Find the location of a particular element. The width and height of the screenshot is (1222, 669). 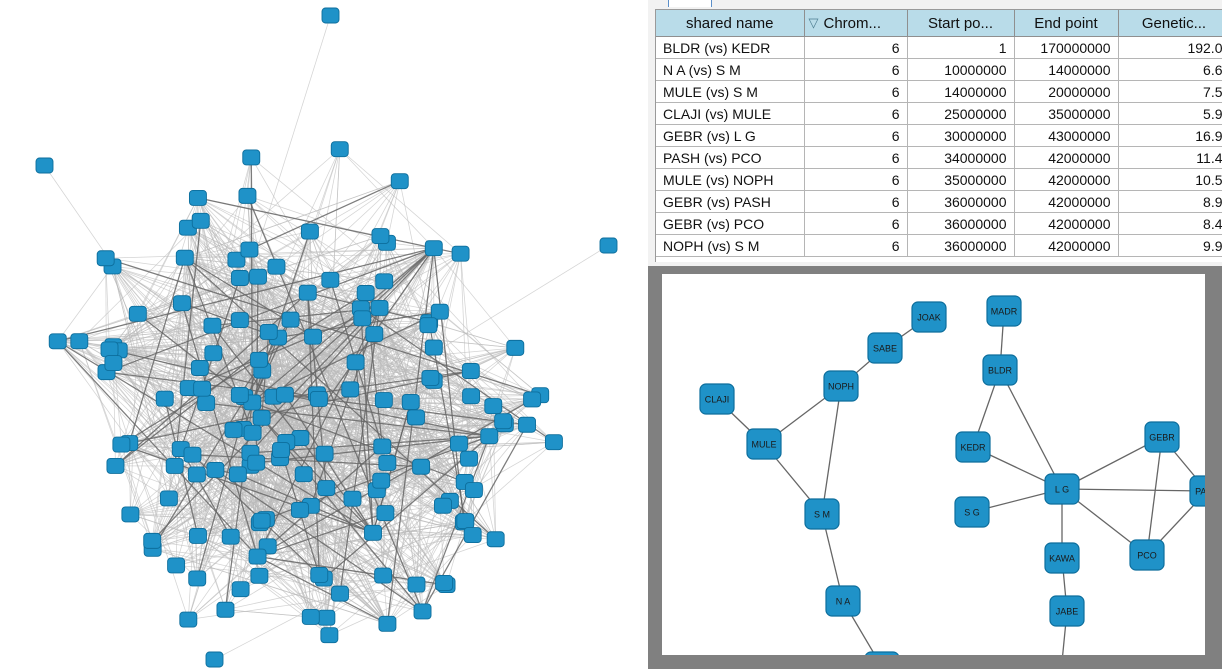

subnetwork-node: KEDR is located at coordinates (973, 447).